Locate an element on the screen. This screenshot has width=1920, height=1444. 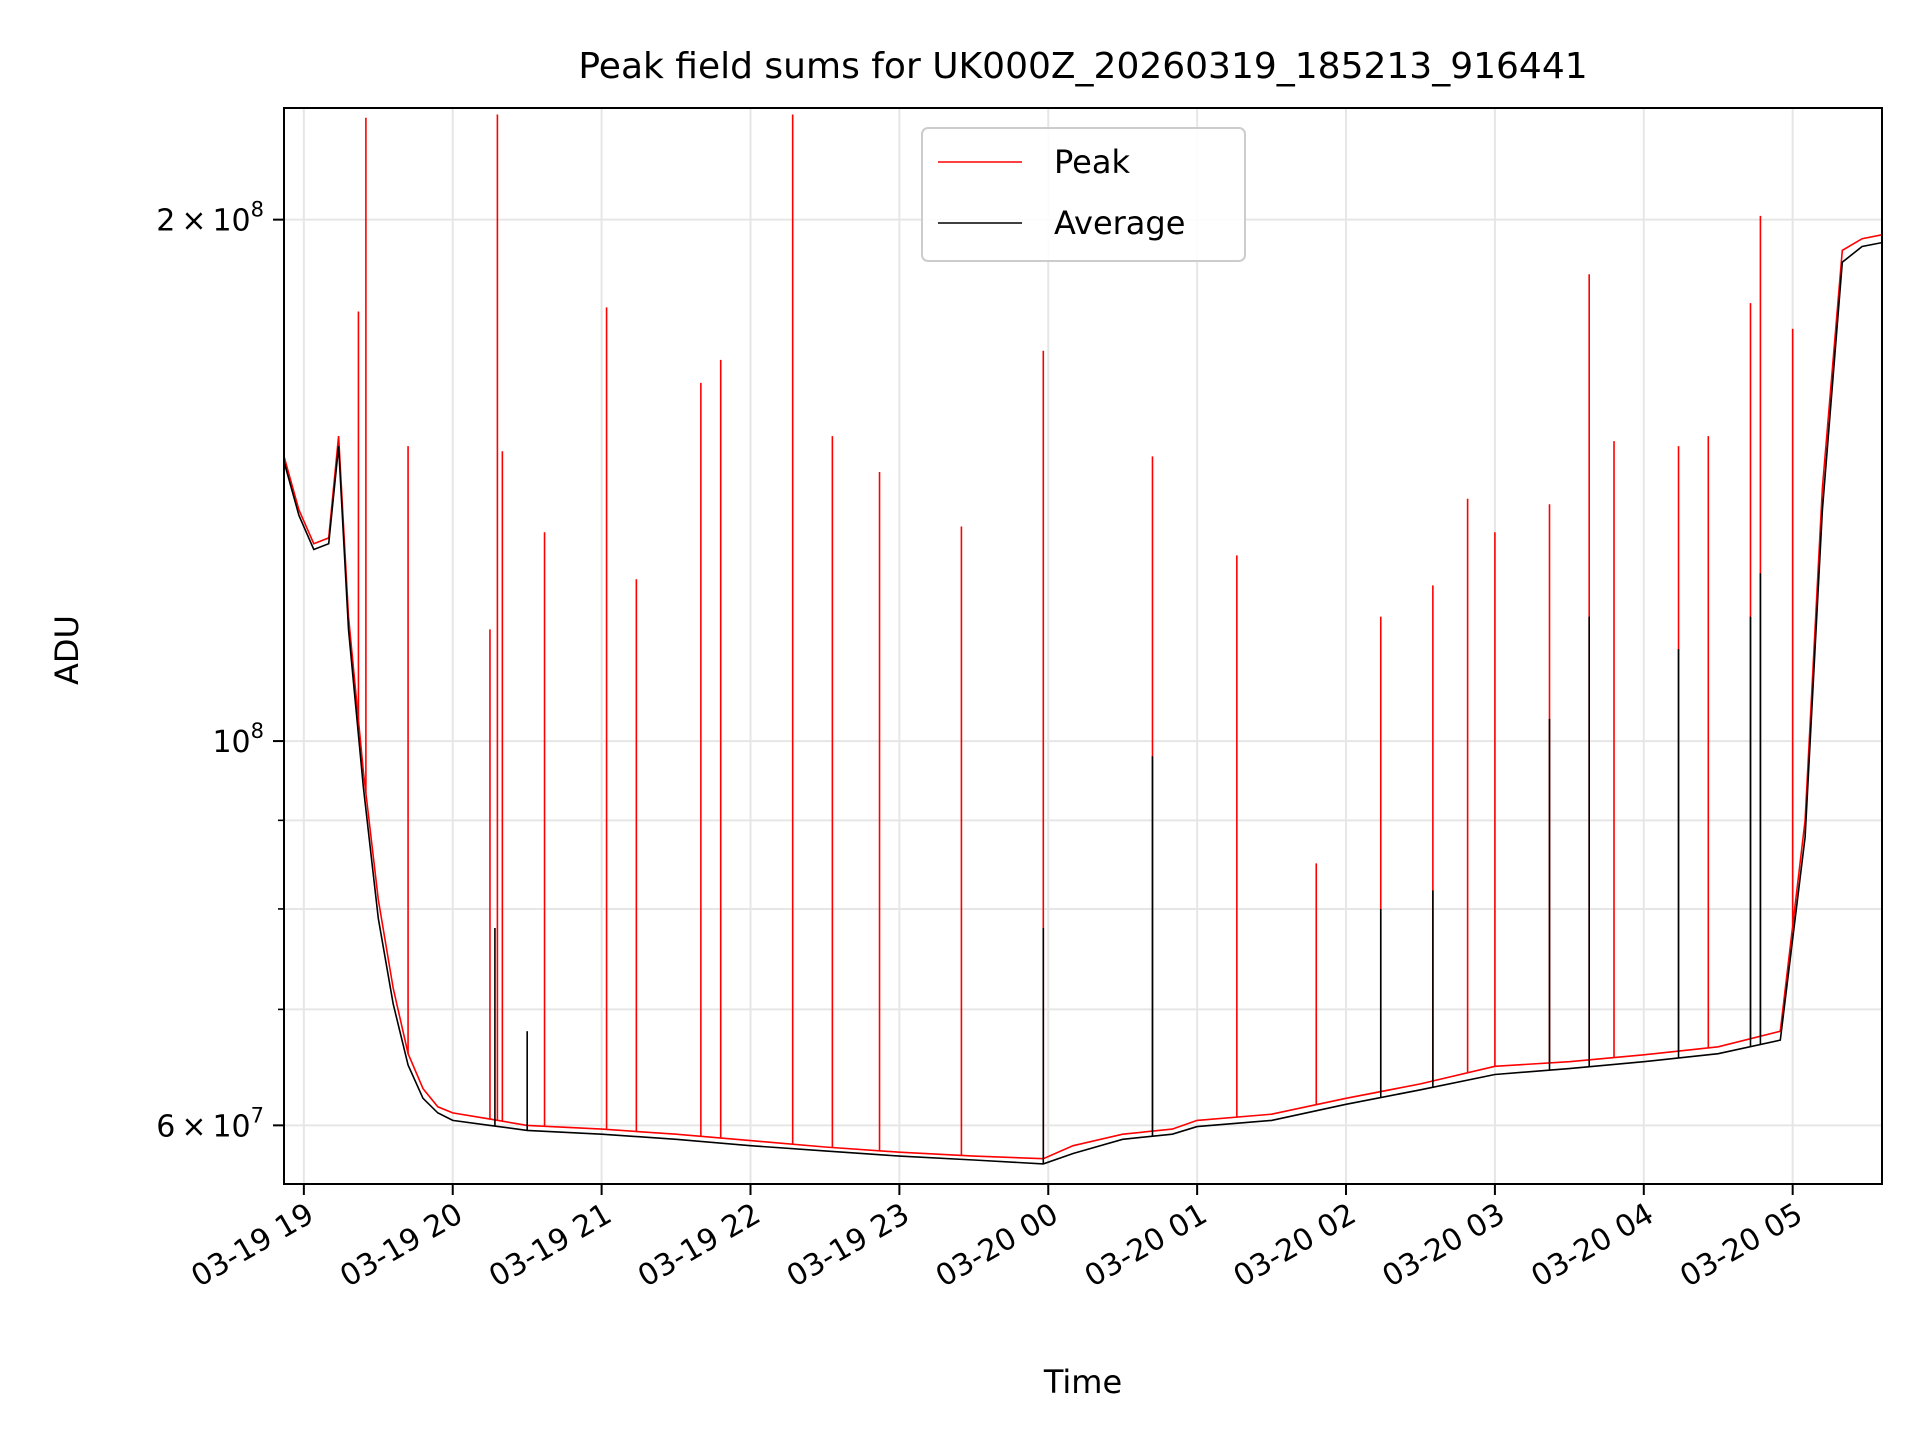
legend: Peak Average is located at coordinates (1083, 194).